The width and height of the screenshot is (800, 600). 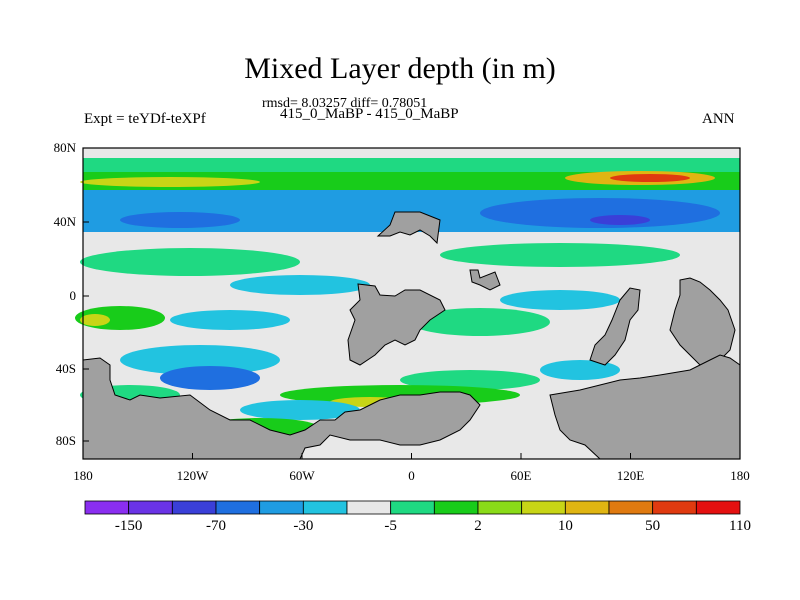 I want to click on blob-eq-cyan, so click(x=230, y=320).